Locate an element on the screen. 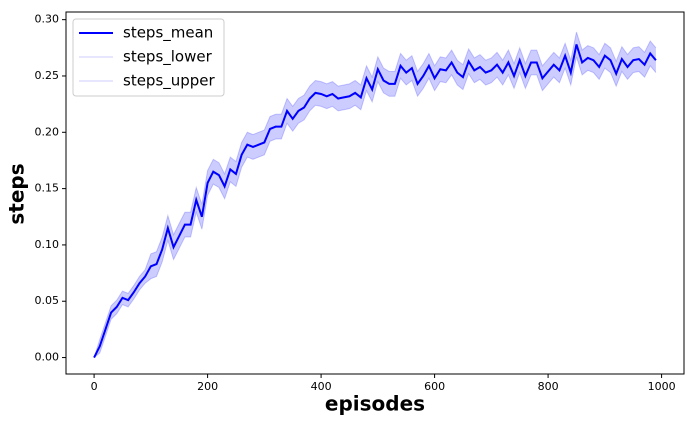 This screenshot has height=428, width=696. x-tick-label: 200 is located at coordinates (207, 386).